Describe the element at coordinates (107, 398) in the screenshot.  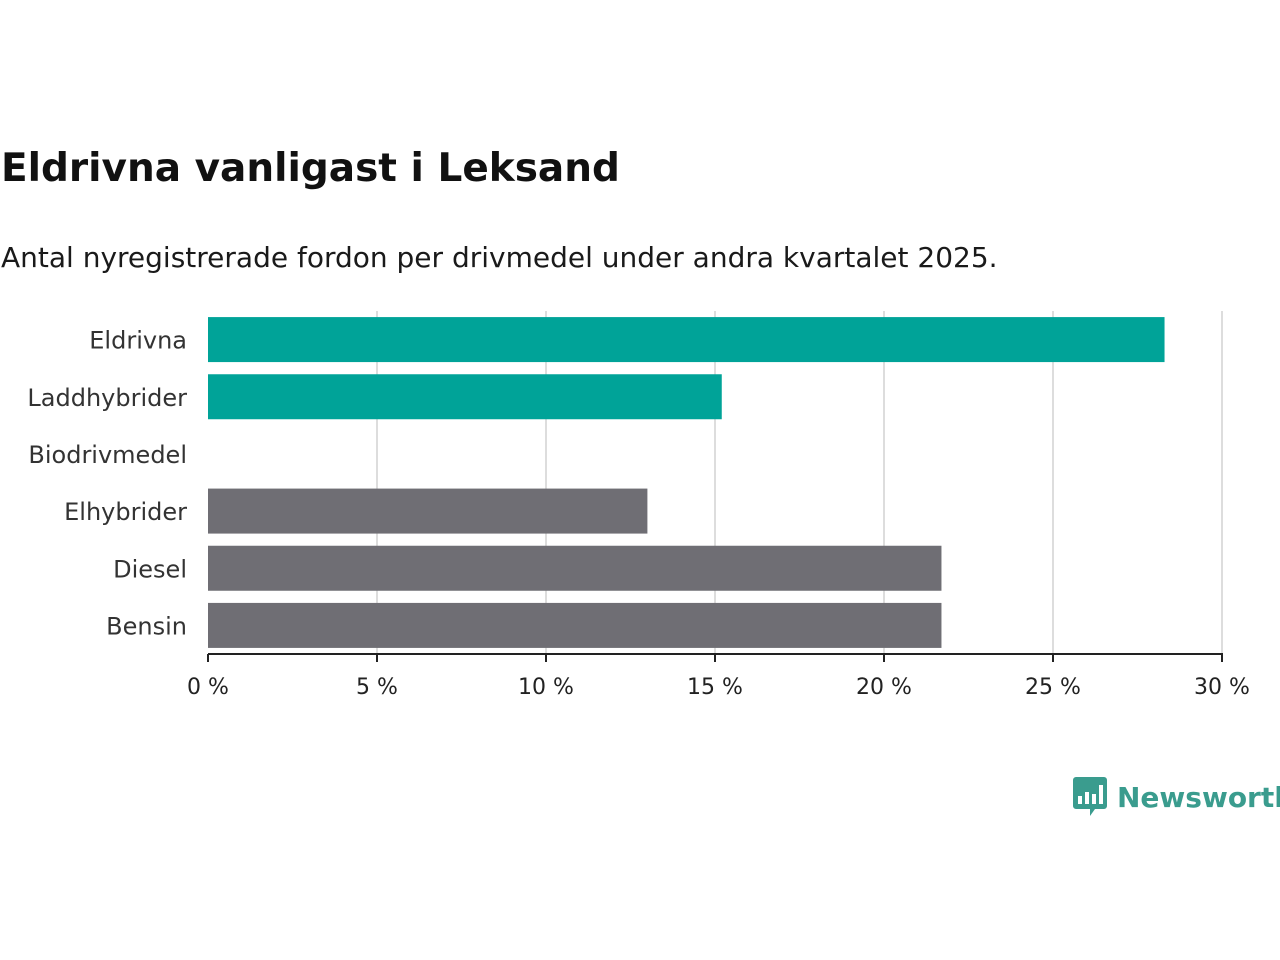
I see `category-label: Laddhybrider` at that location.